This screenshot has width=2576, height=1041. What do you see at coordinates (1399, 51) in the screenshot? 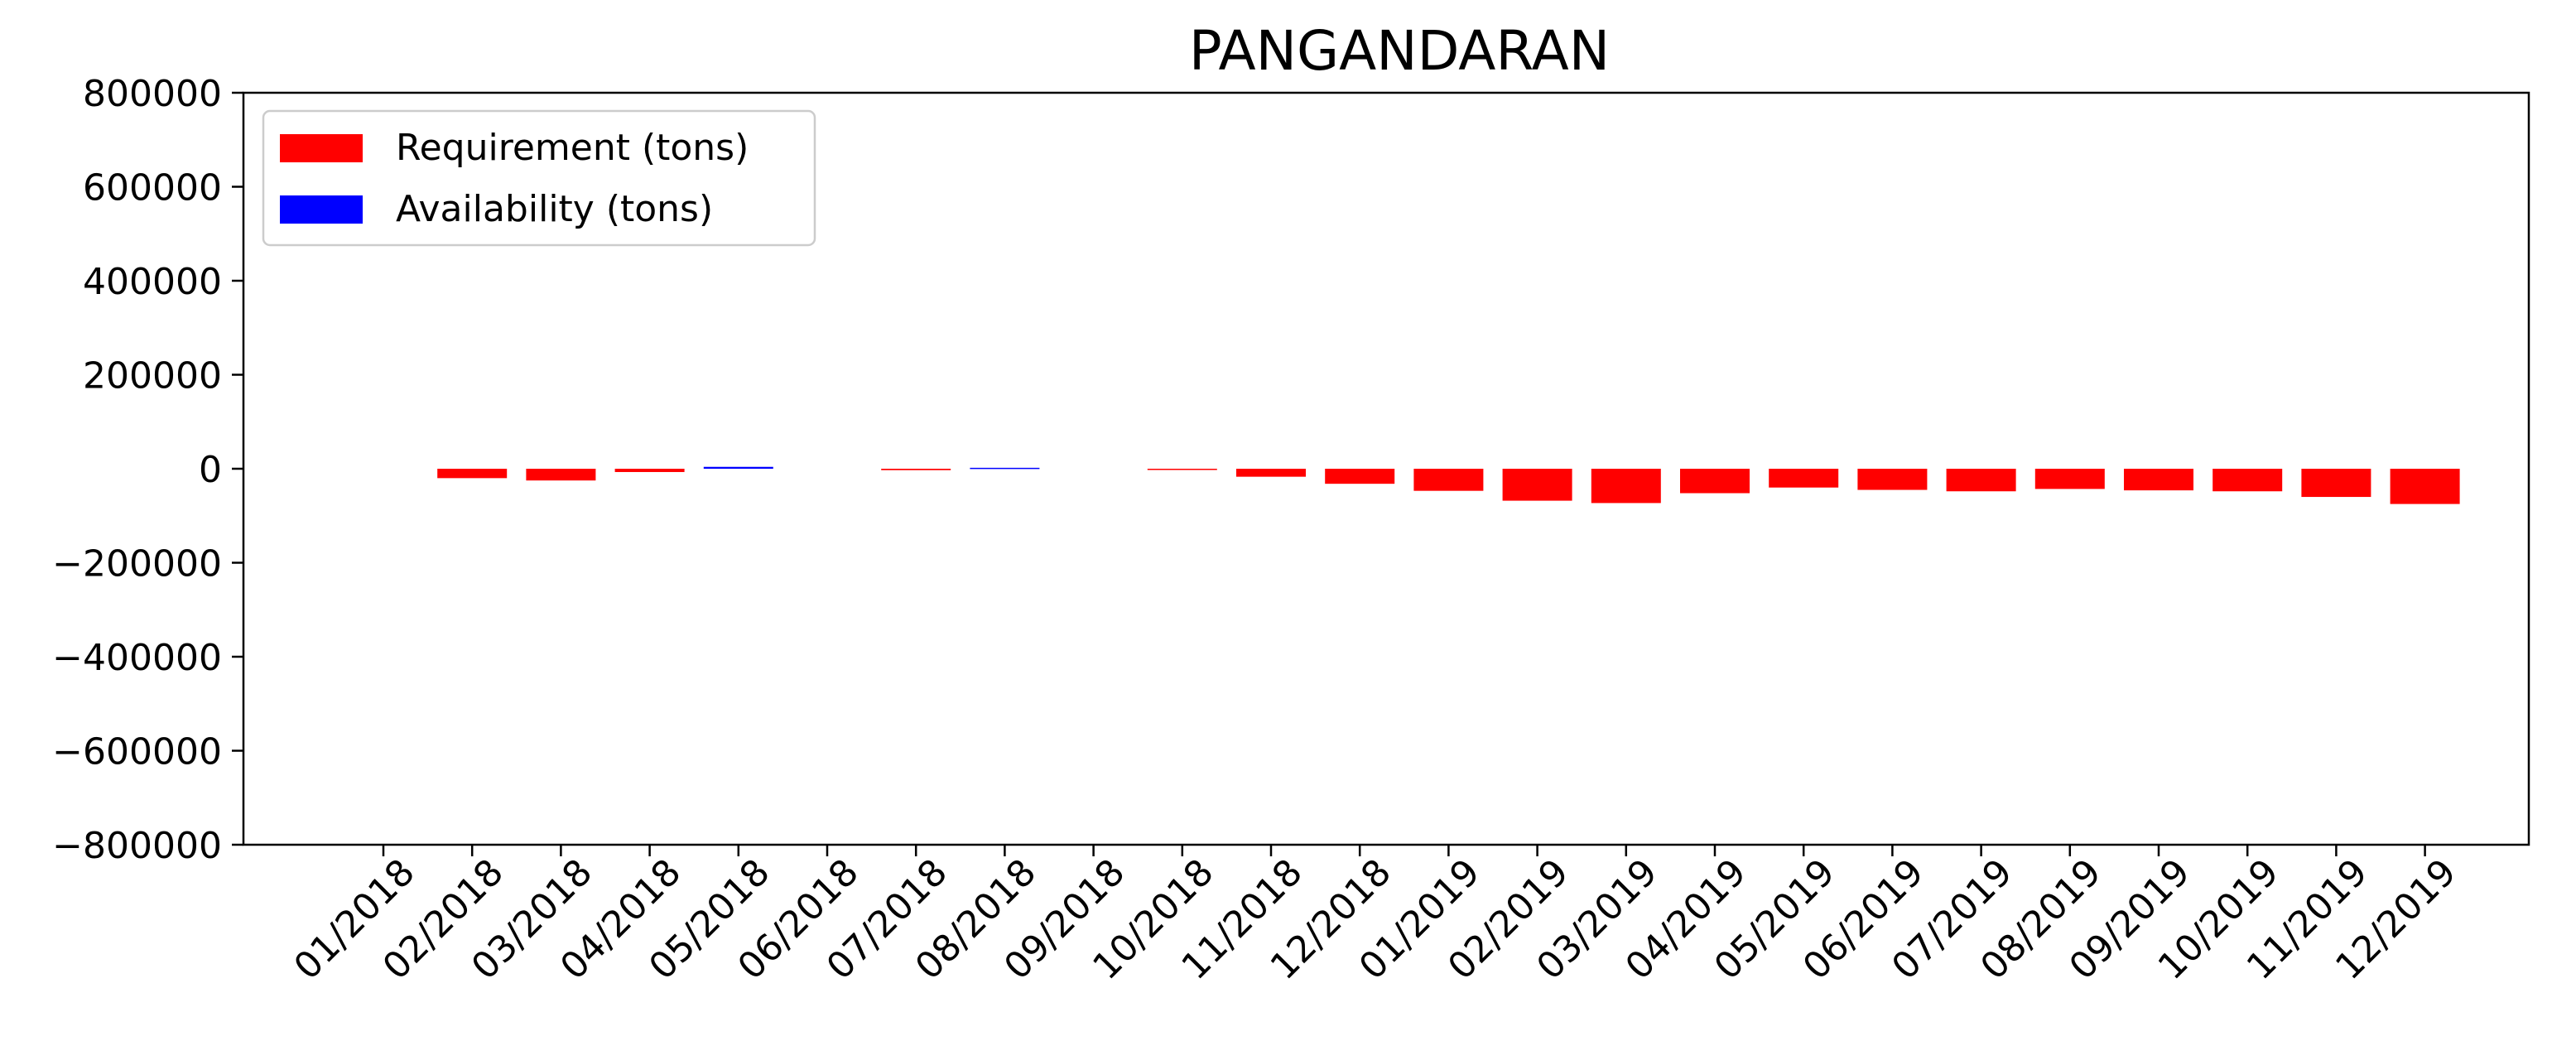
I see `chart-title: PANGANDARAN` at bounding box center [1399, 51].